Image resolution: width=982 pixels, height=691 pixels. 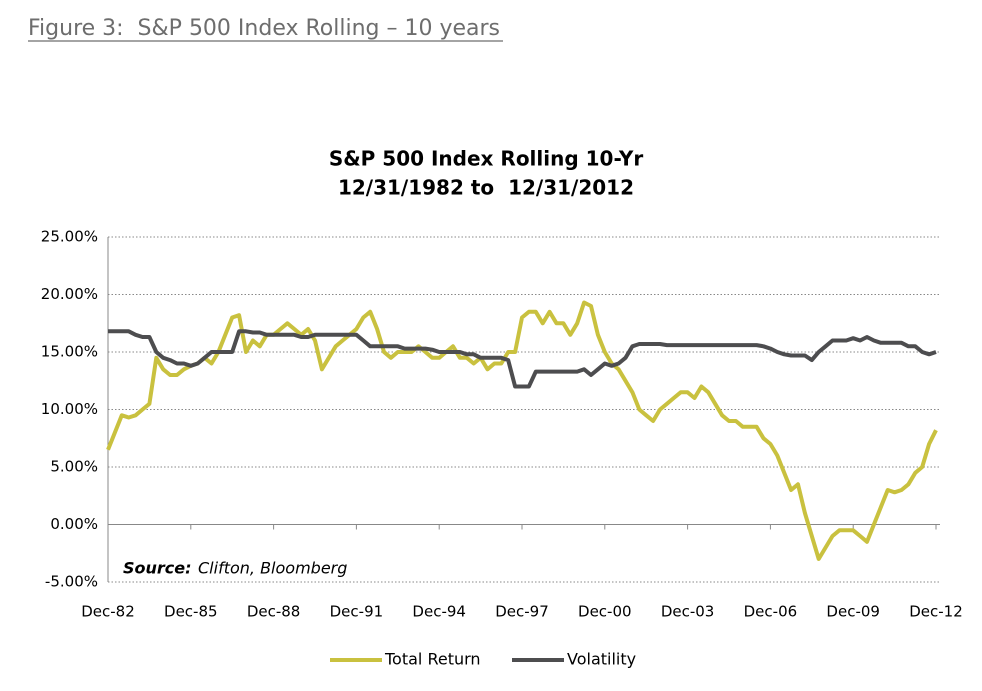 I want to click on y-tick-label: 10.00%, so click(x=69, y=409).